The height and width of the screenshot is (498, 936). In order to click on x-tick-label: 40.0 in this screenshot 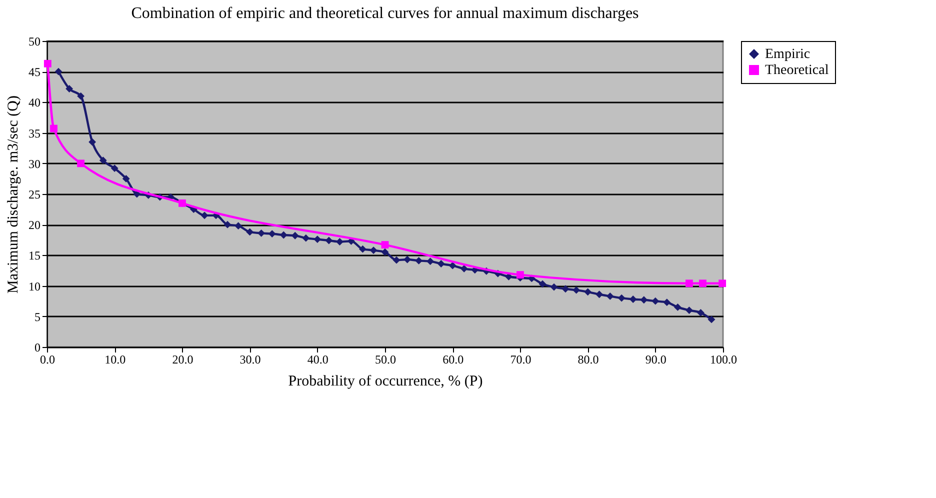, I will do `click(317, 359)`.